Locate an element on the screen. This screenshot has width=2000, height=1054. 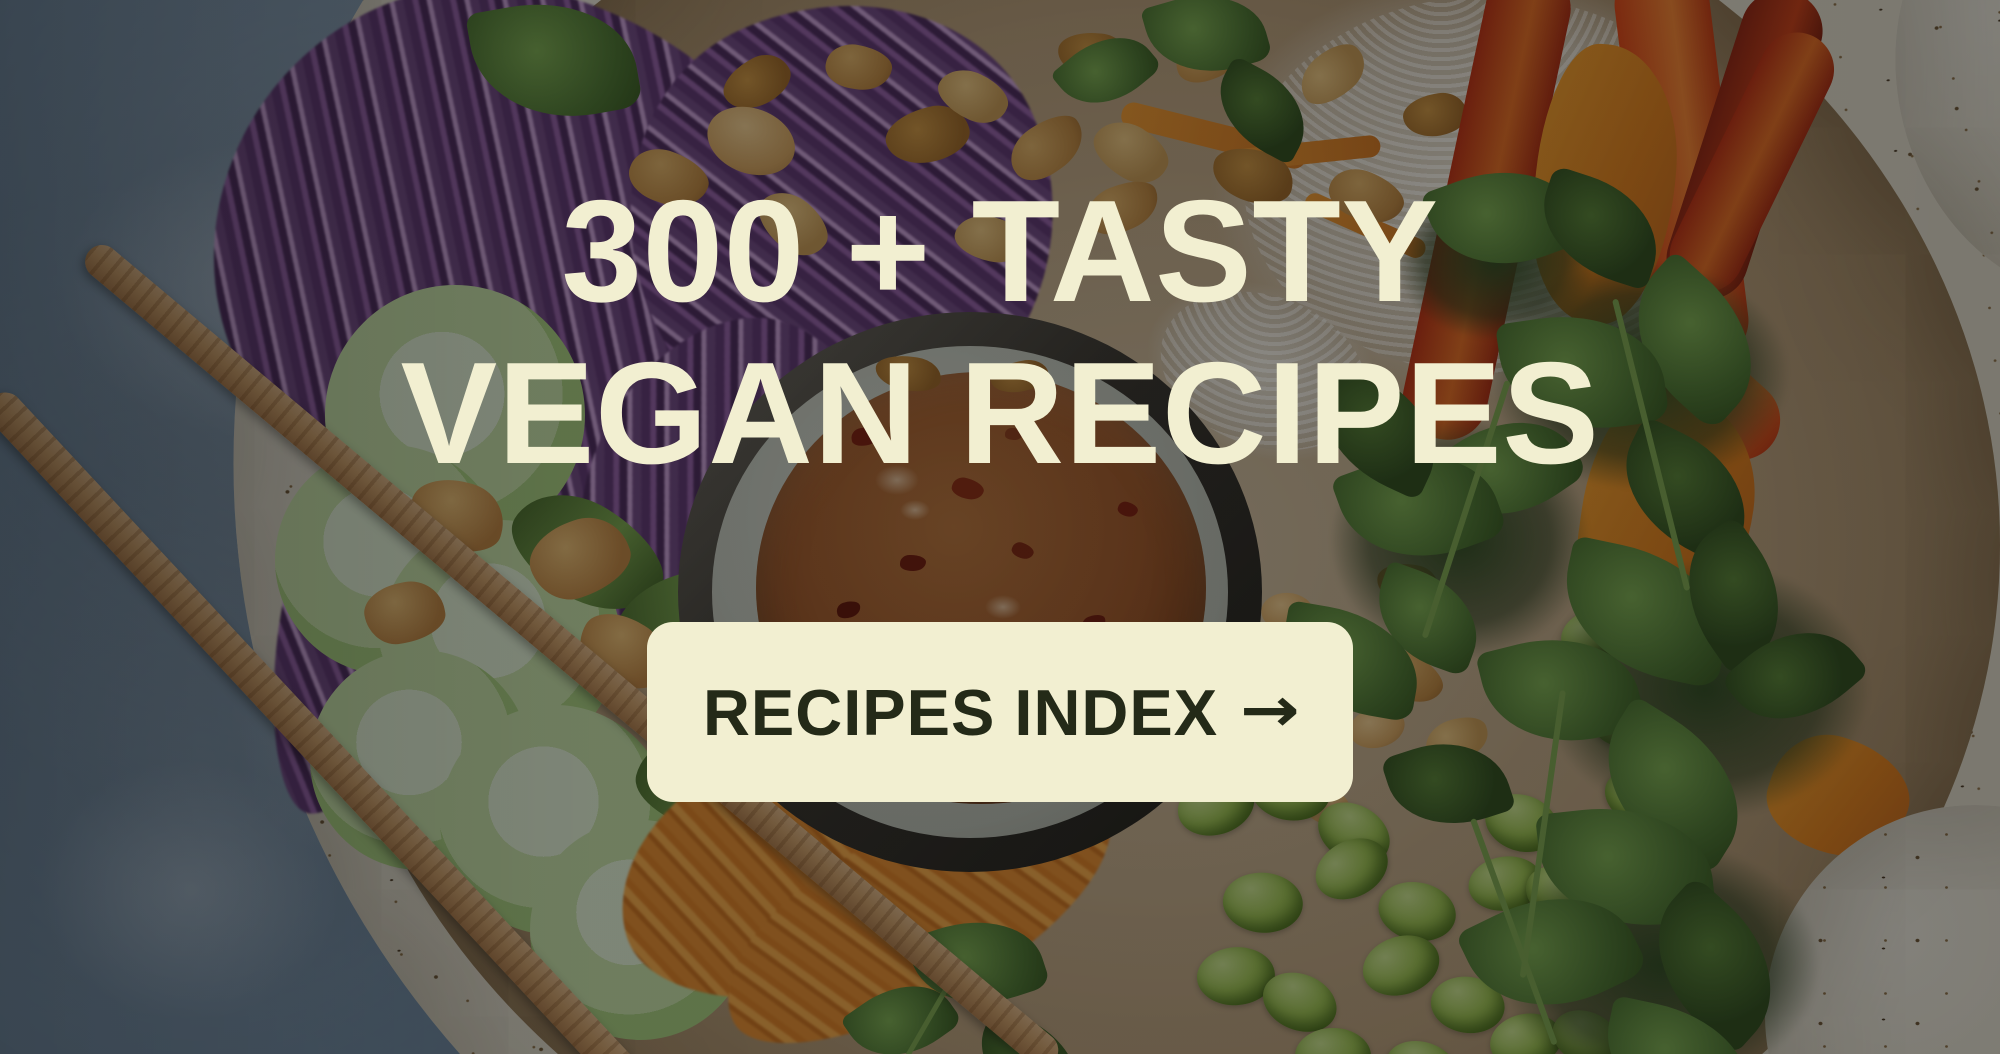
recipes-index-button: RECIPES INDEX → is located at coordinates (1000, 712).